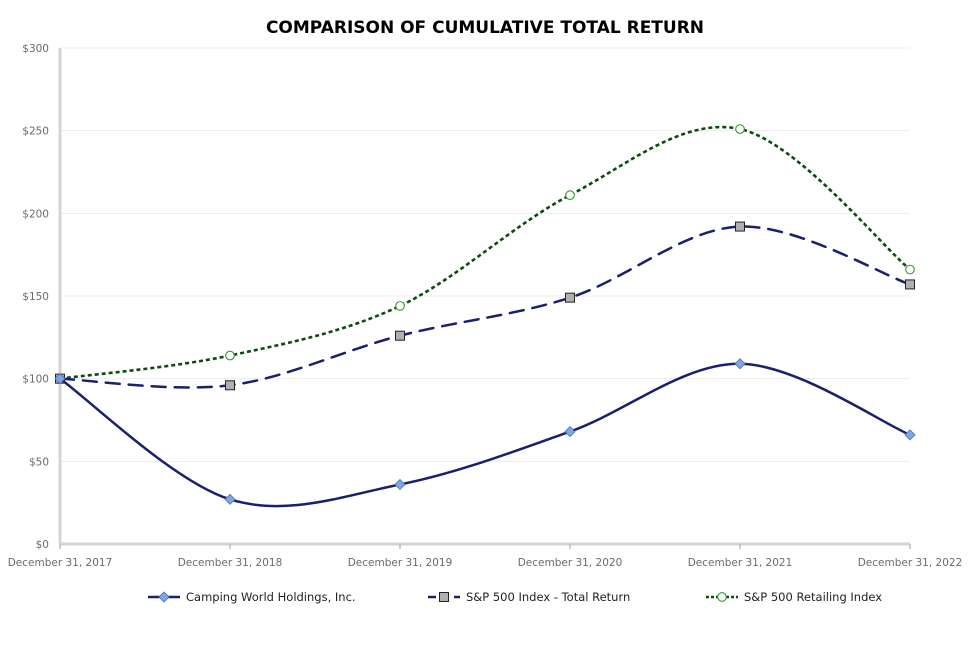 This screenshot has height=645, width=971. I want to click on chart-title: COMPARISON OF CUMULATIVE TOTAL RETURN, so click(485, 28).